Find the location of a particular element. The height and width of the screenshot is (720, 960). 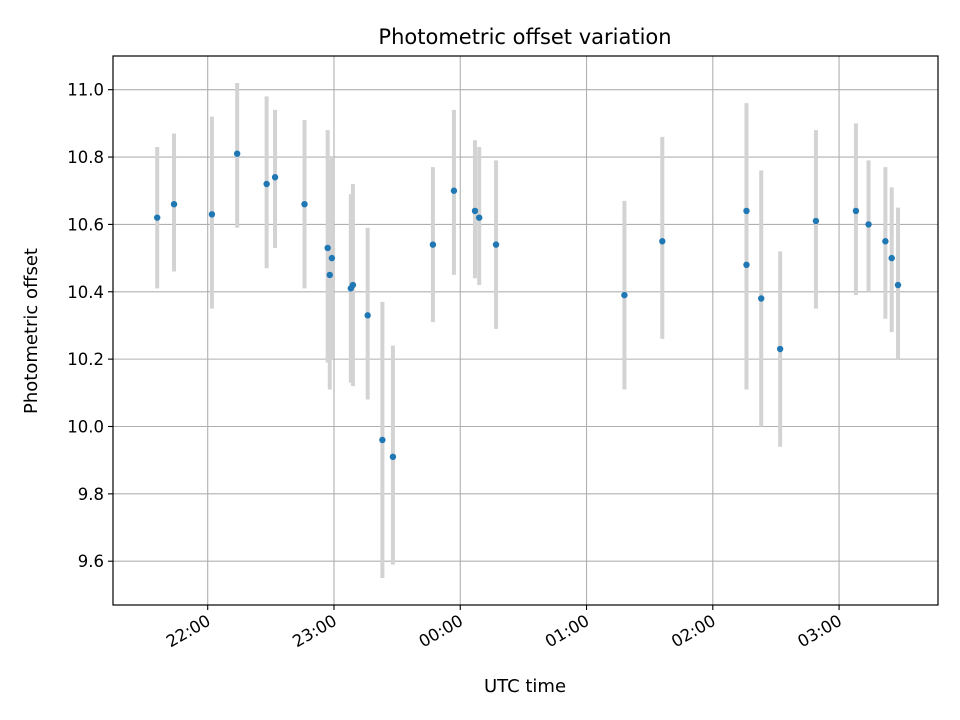

y-tick-label: 9.6 is located at coordinates (91, 561).